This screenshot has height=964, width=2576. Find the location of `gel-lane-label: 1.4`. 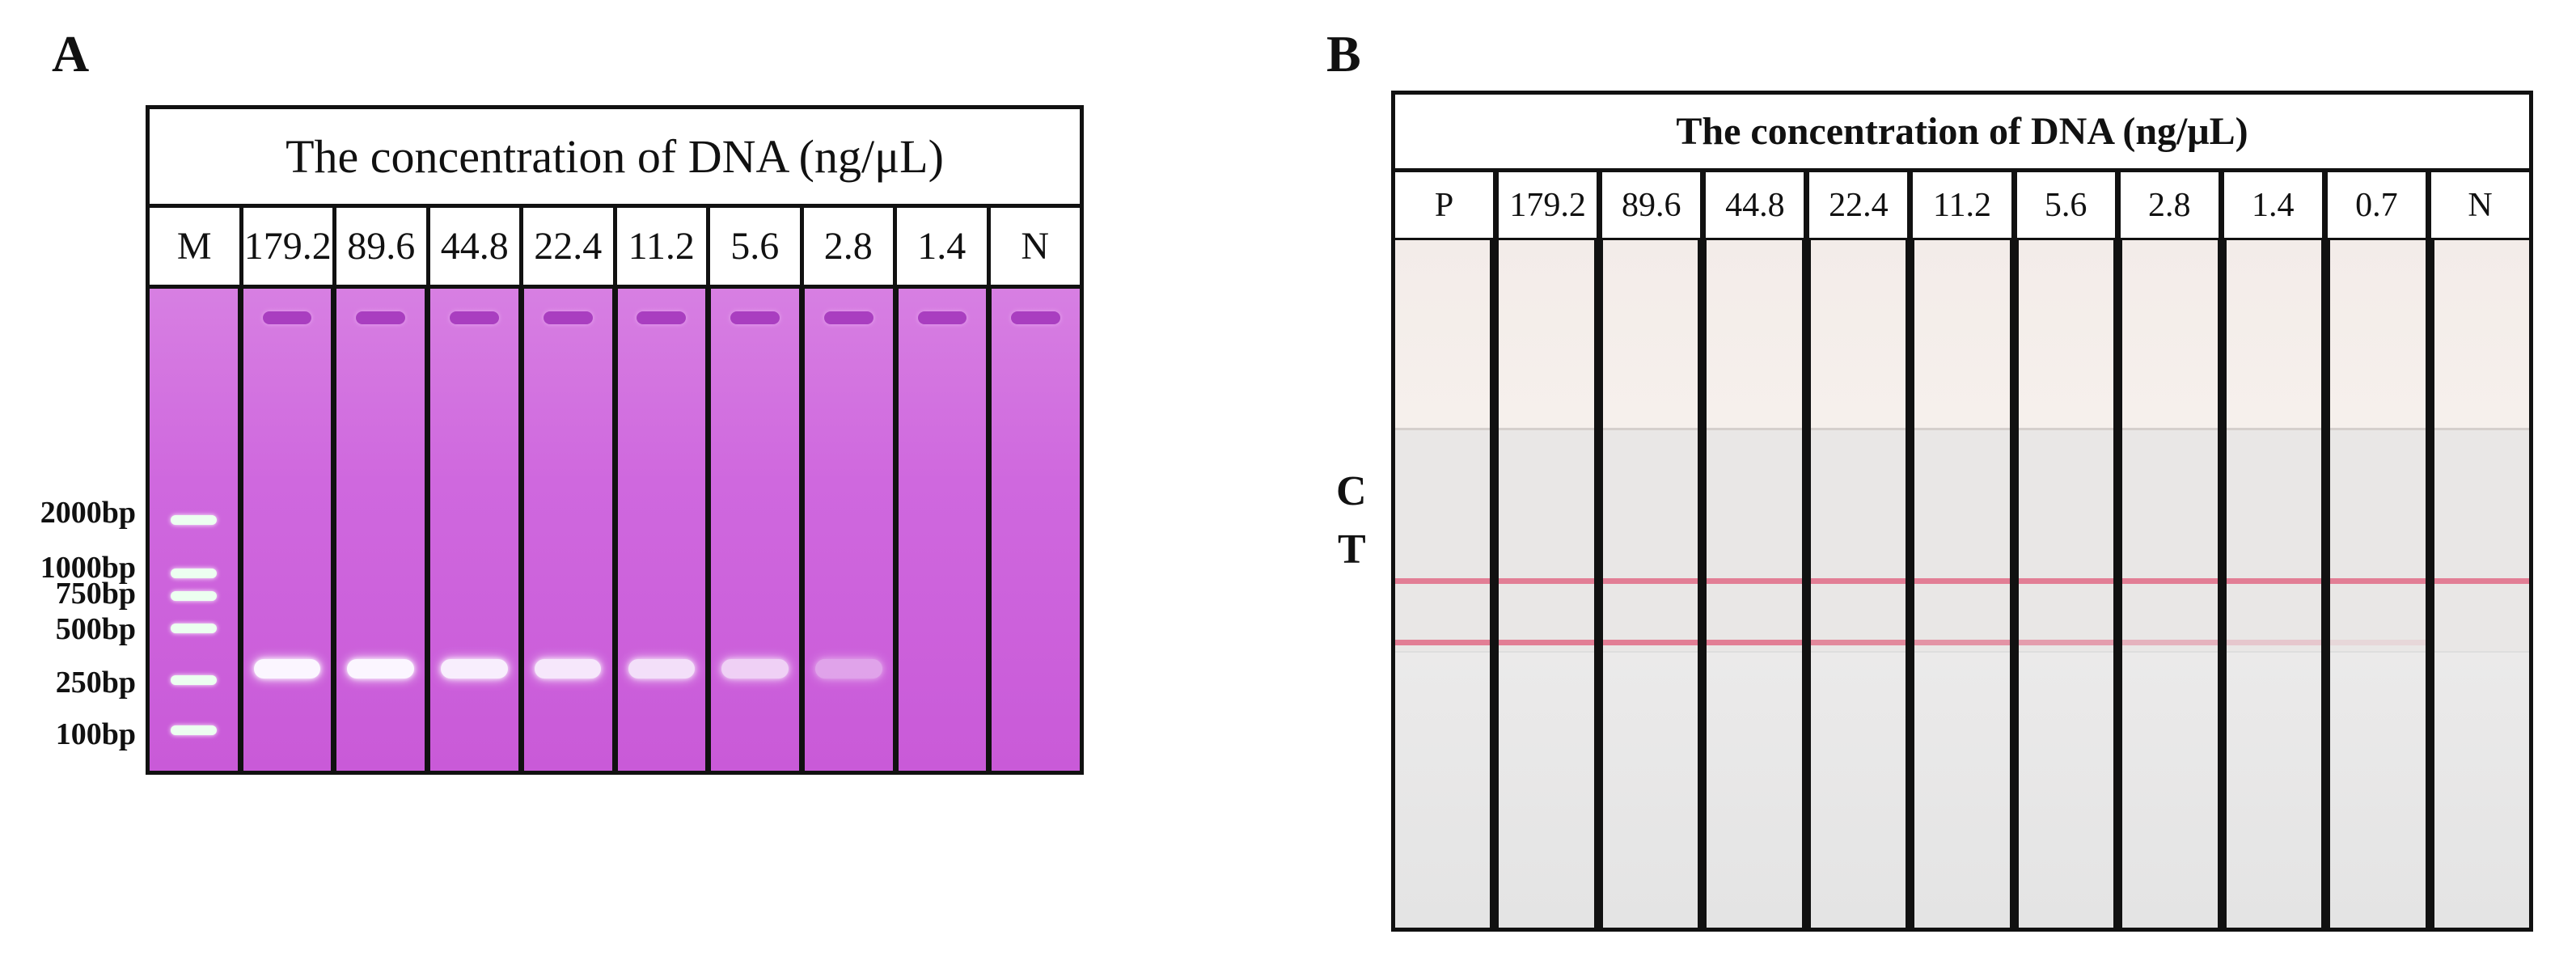

gel-lane-label: 1.4 is located at coordinates (944, 246).